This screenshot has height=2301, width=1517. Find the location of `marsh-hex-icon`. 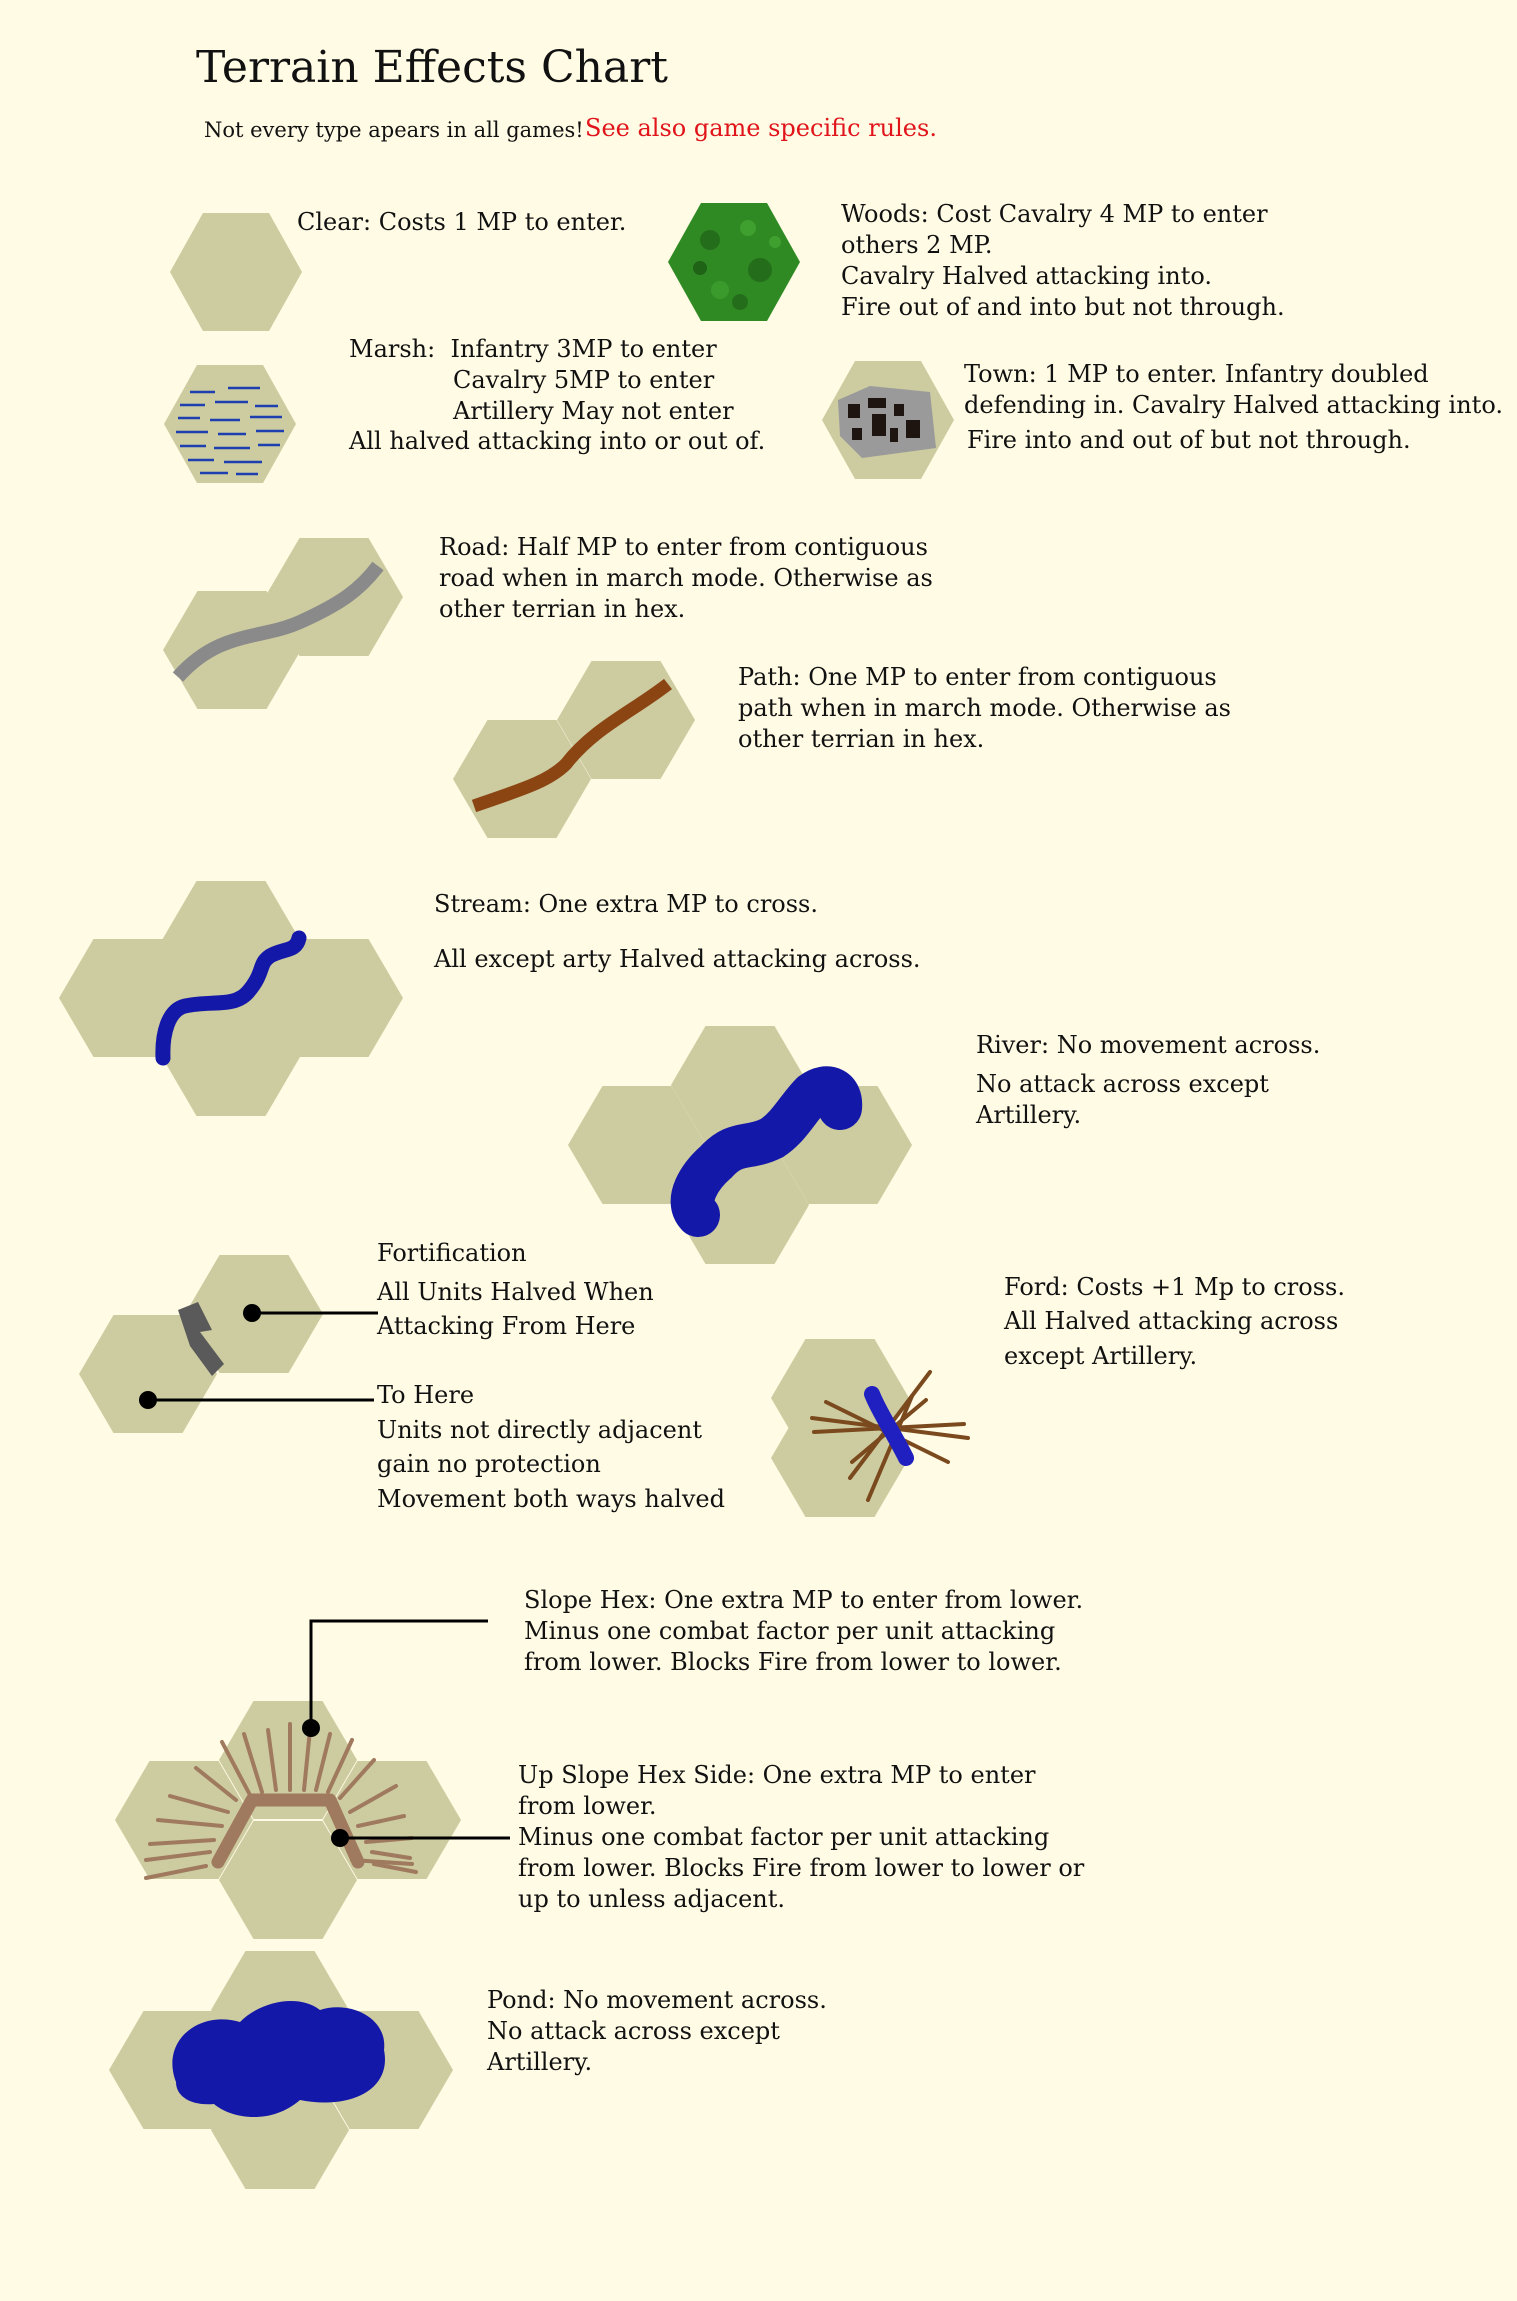

marsh-hex-icon is located at coordinates (230, 424).